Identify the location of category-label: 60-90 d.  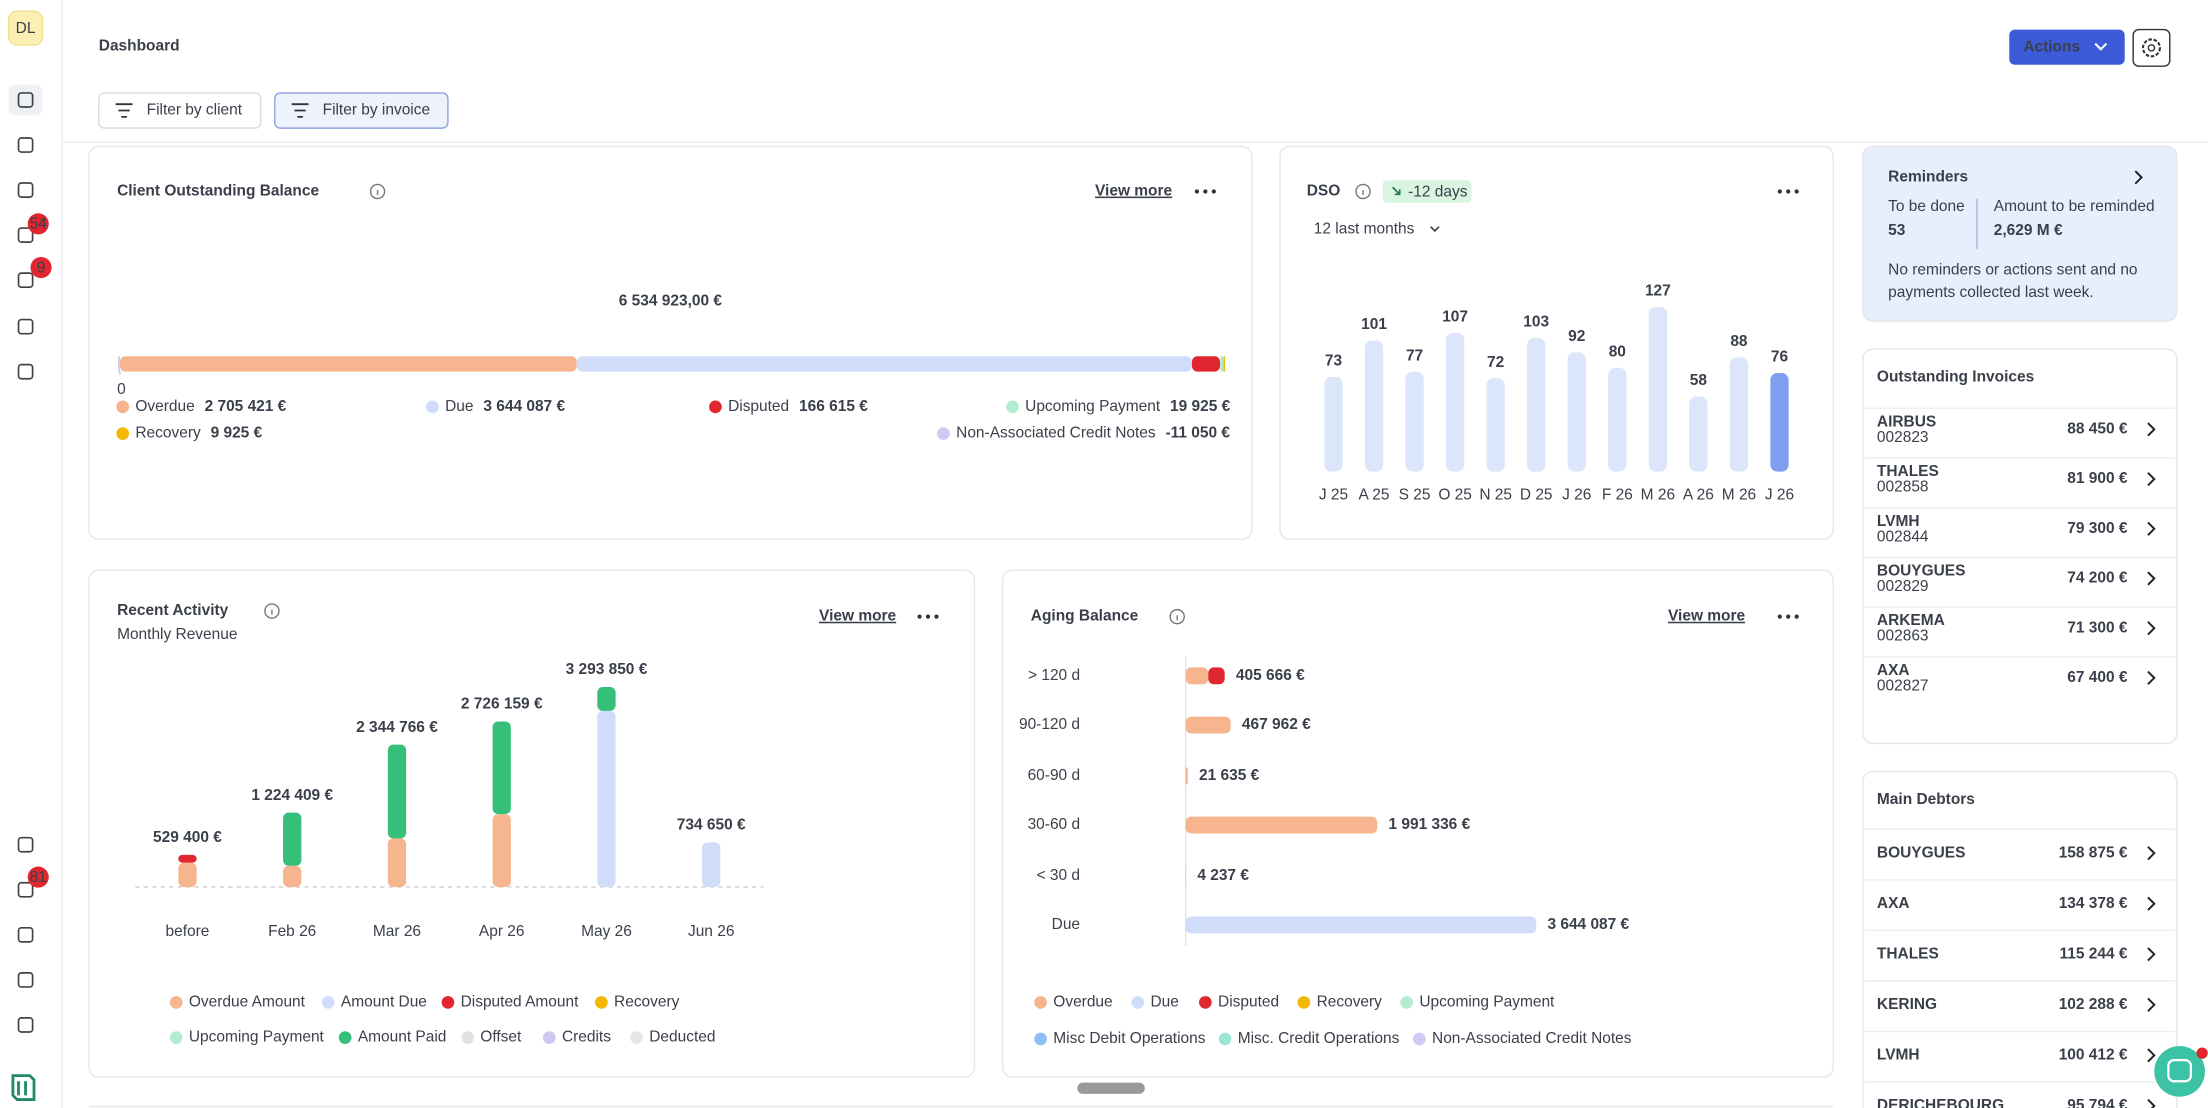
(1054, 775).